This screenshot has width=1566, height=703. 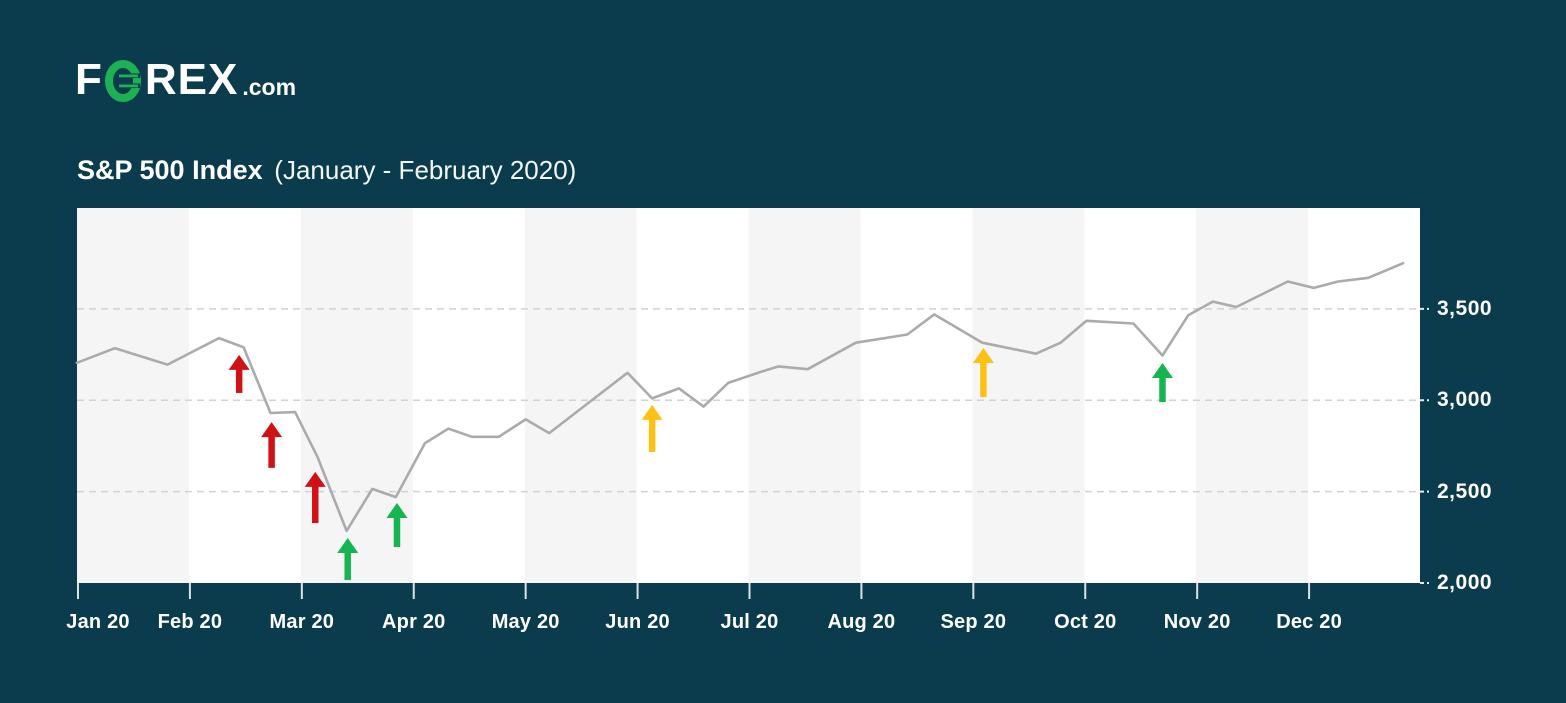 What do you see at coordinates (302, 622) in the screenshot?
I see `x-axis-label: Mar 20` at bounding box center [302, 622].